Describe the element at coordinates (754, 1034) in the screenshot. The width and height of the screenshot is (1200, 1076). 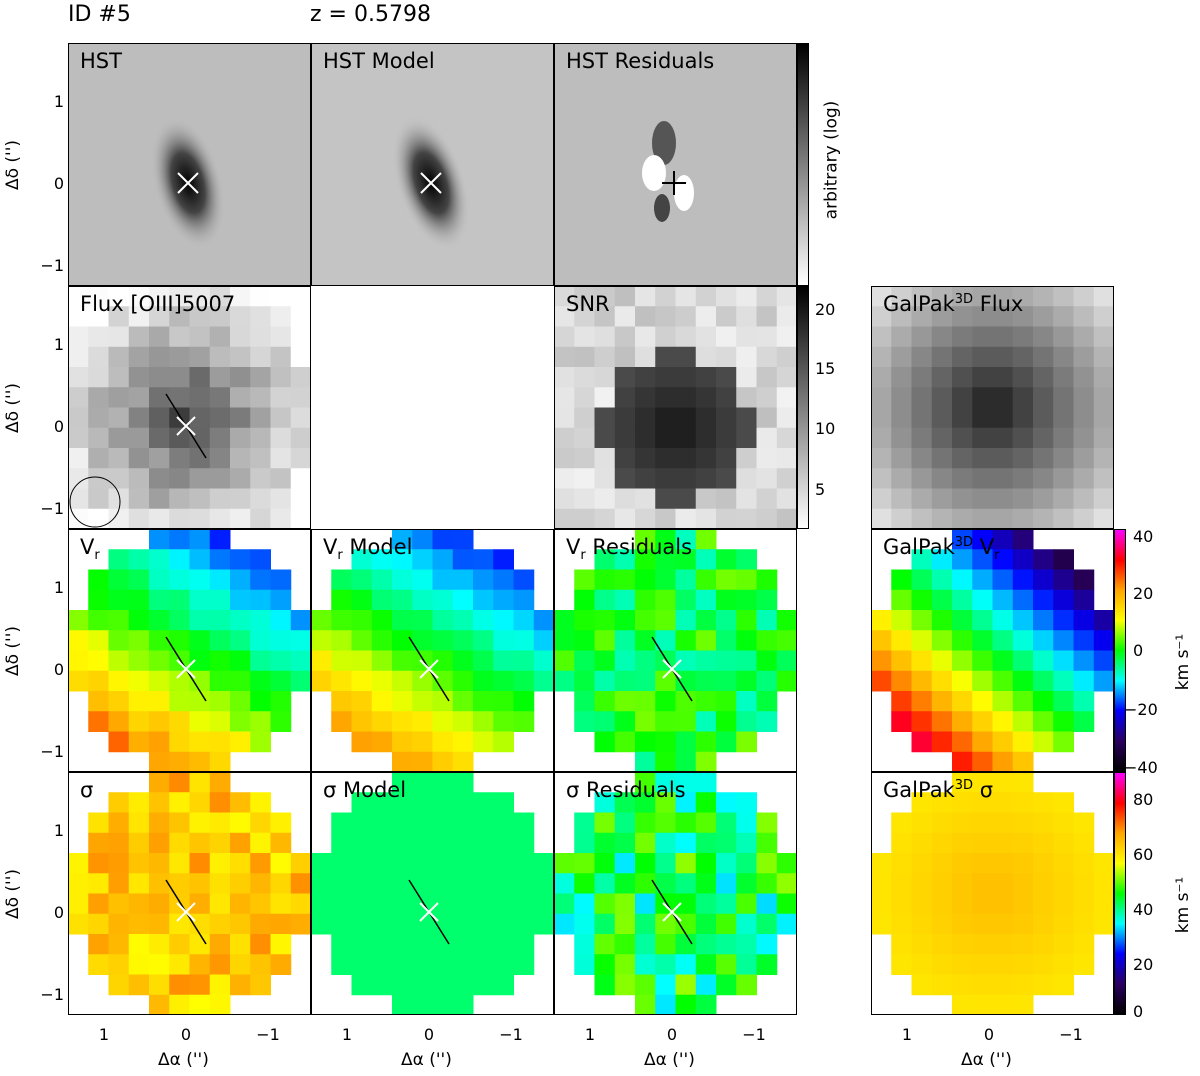
I see `x-tick-label: −1` at that location.